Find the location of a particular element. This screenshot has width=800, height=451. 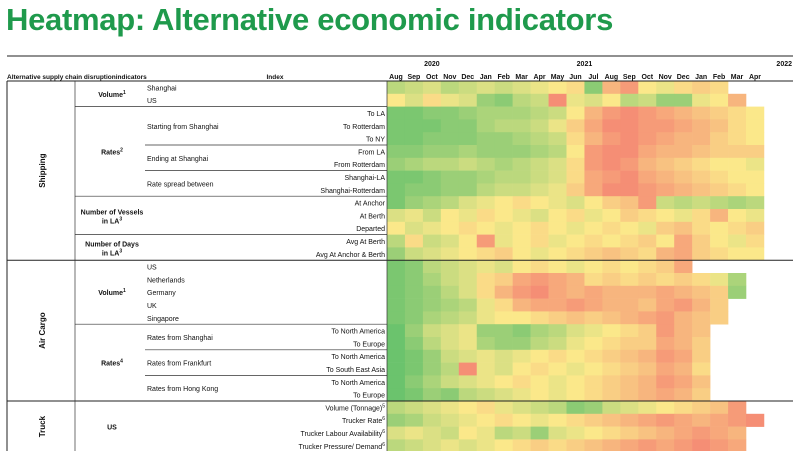

subgroup-label: Netherlands is located at coordinates (166, 280).